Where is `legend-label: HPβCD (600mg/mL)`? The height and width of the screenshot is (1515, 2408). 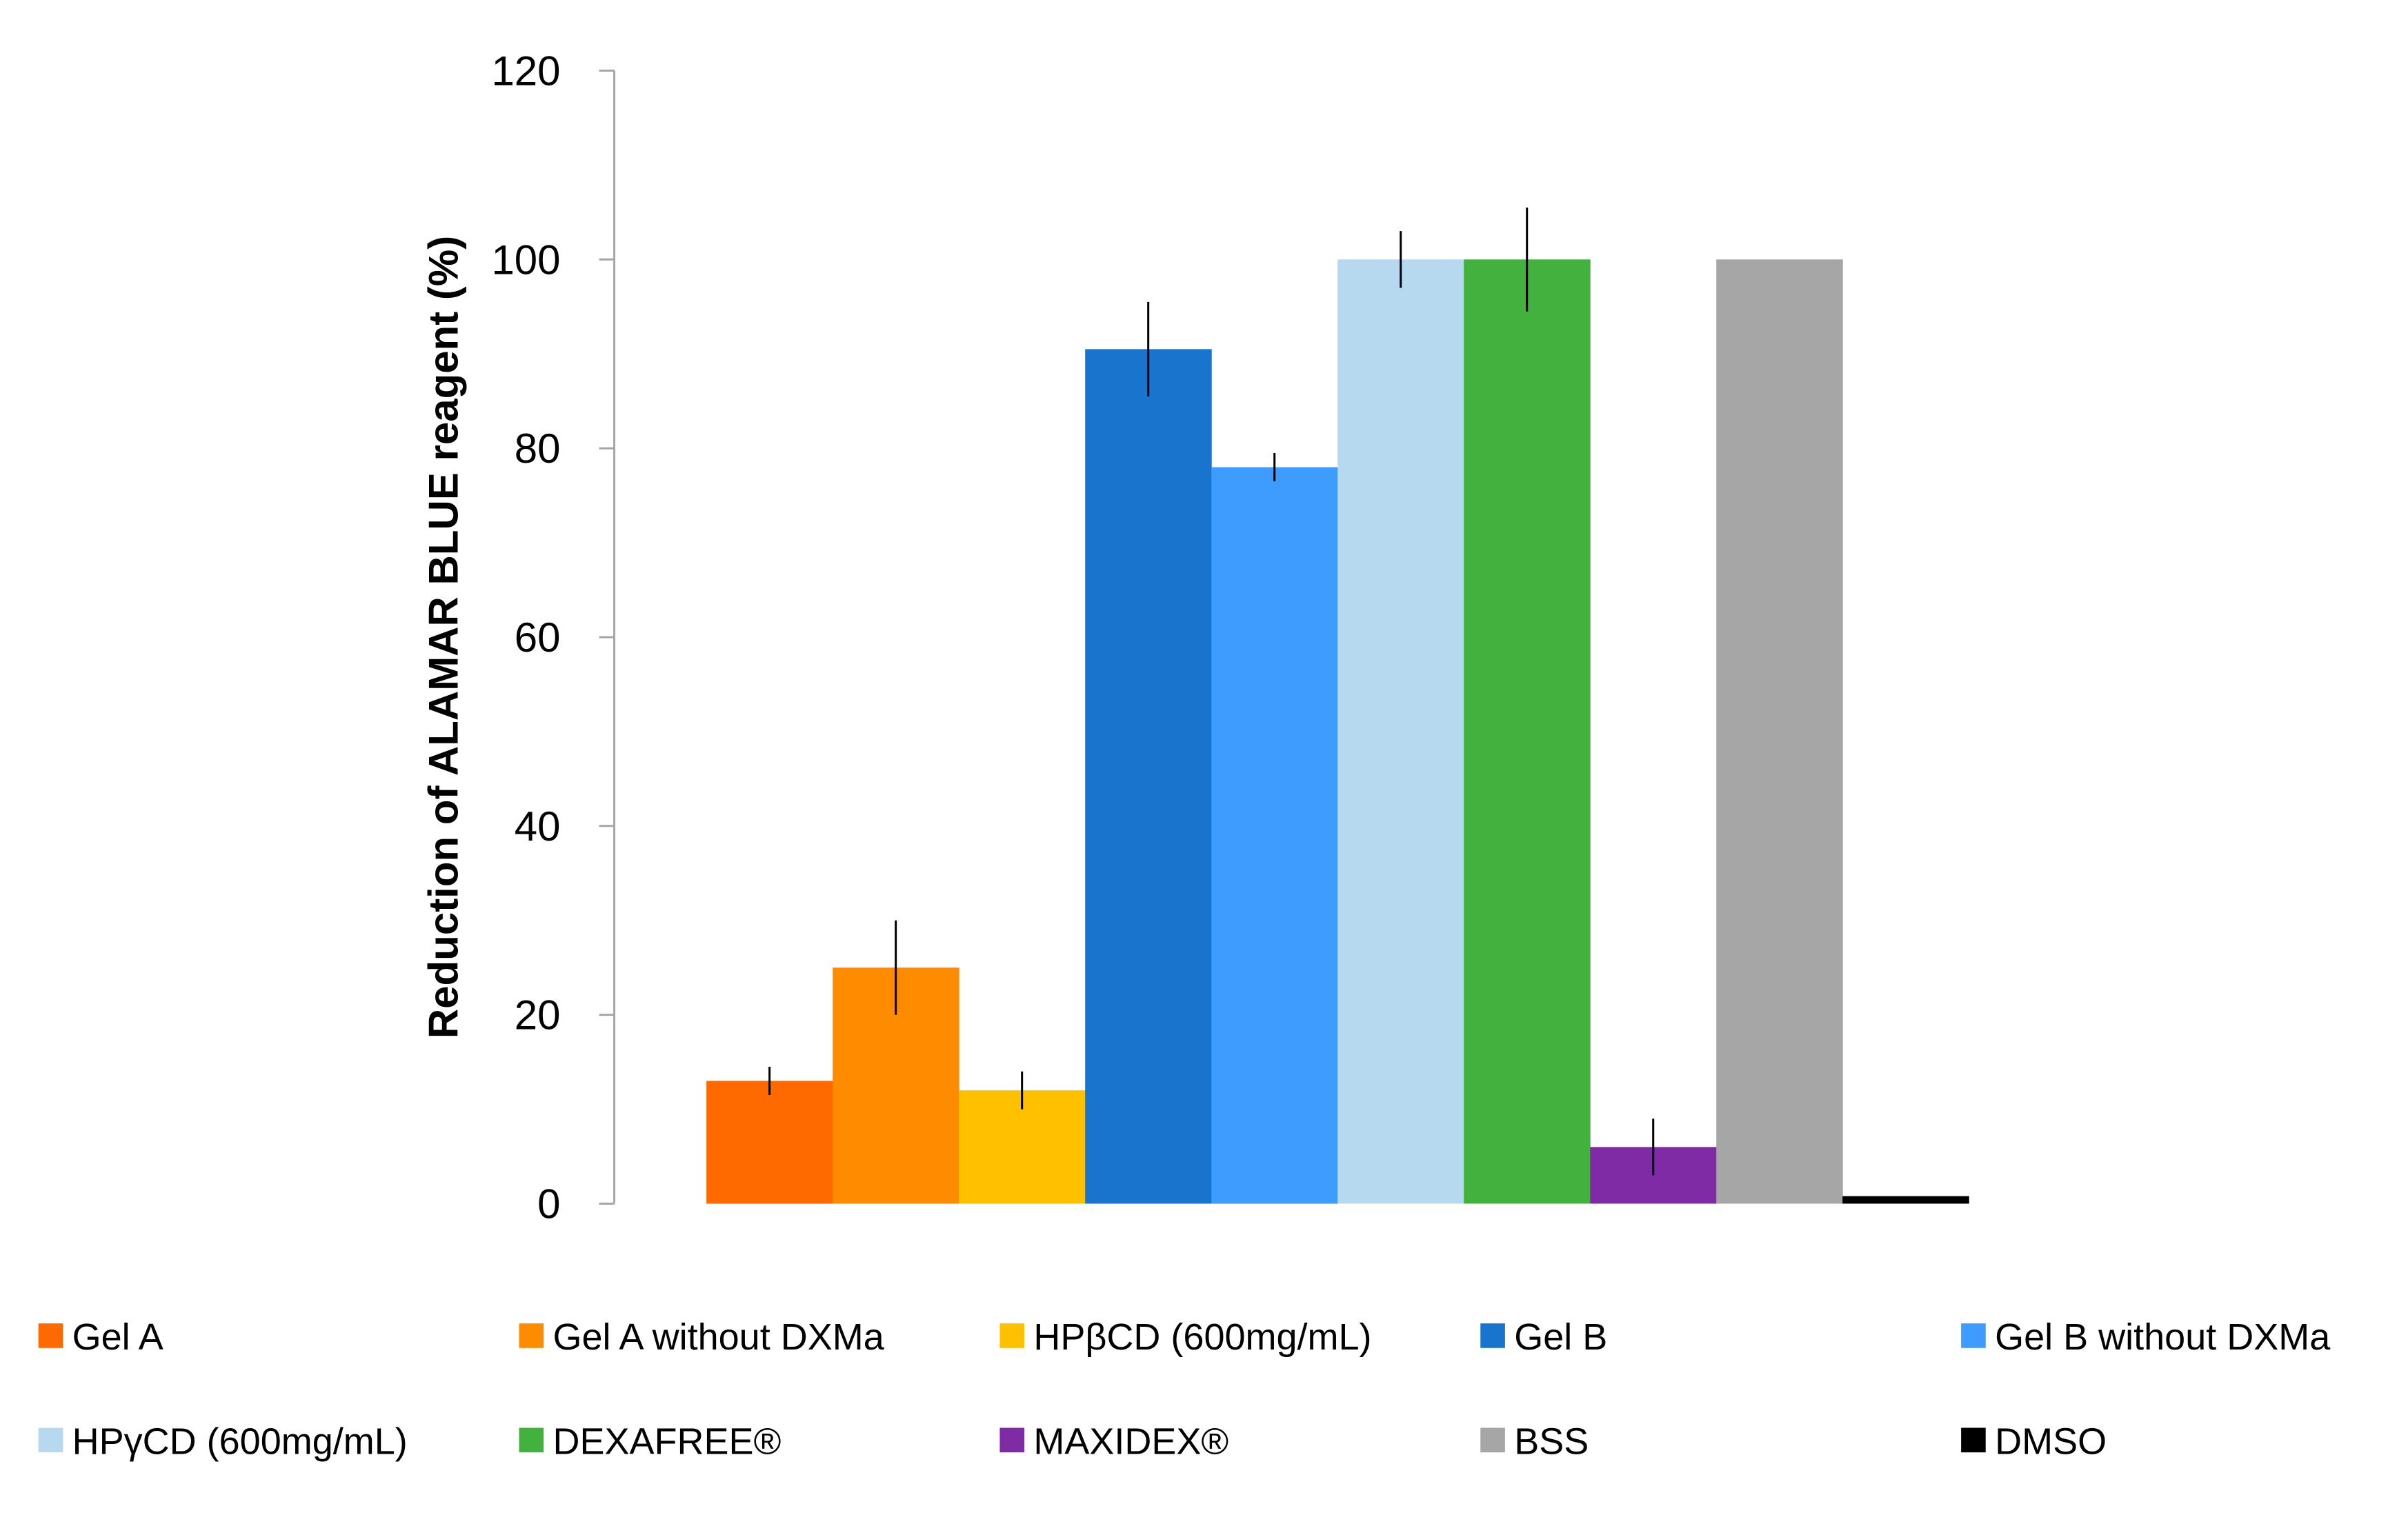
legend-label: HPβCD (600mg/mL) is located at coordinates (1202, 1337).